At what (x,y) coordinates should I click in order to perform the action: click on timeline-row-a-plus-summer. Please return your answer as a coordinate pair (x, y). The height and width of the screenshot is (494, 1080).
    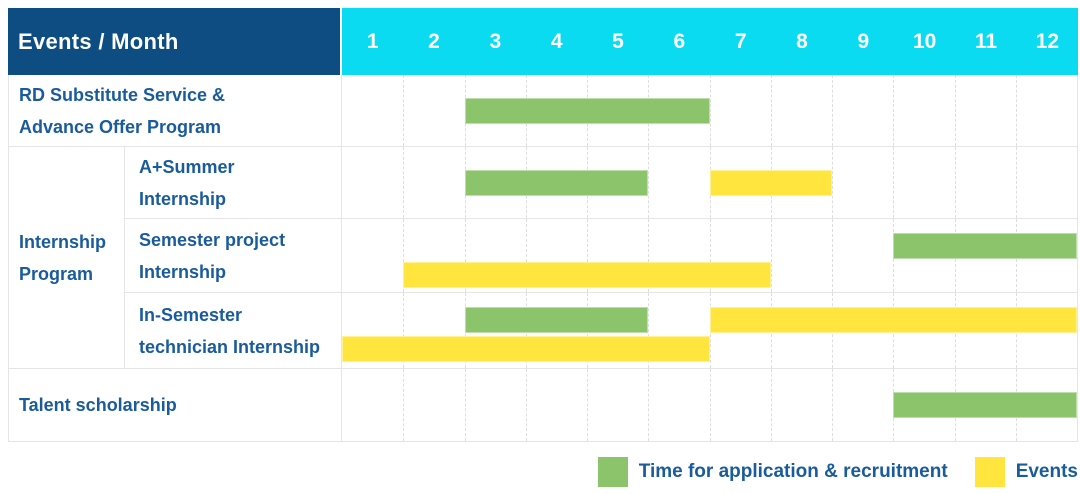
    Looking at the image, I should click on (709, 182).